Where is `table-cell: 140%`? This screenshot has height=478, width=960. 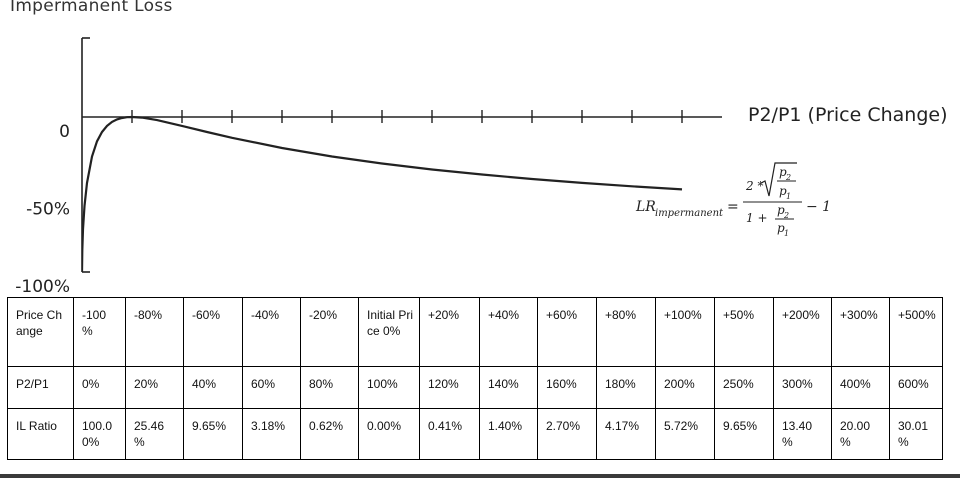
table-cell: 140% is located at coordinates (508, 387).